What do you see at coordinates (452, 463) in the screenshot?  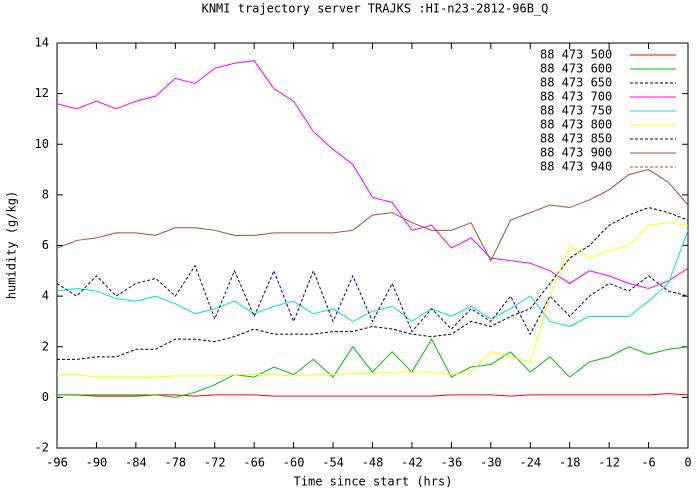 I see `x-tick-label: -36` at bounding box center [452, 463].